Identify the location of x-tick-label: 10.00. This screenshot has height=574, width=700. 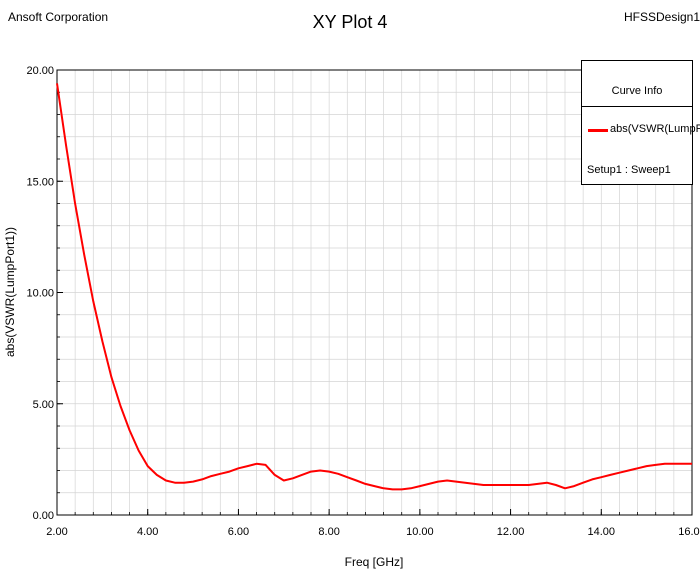
(420, 532).